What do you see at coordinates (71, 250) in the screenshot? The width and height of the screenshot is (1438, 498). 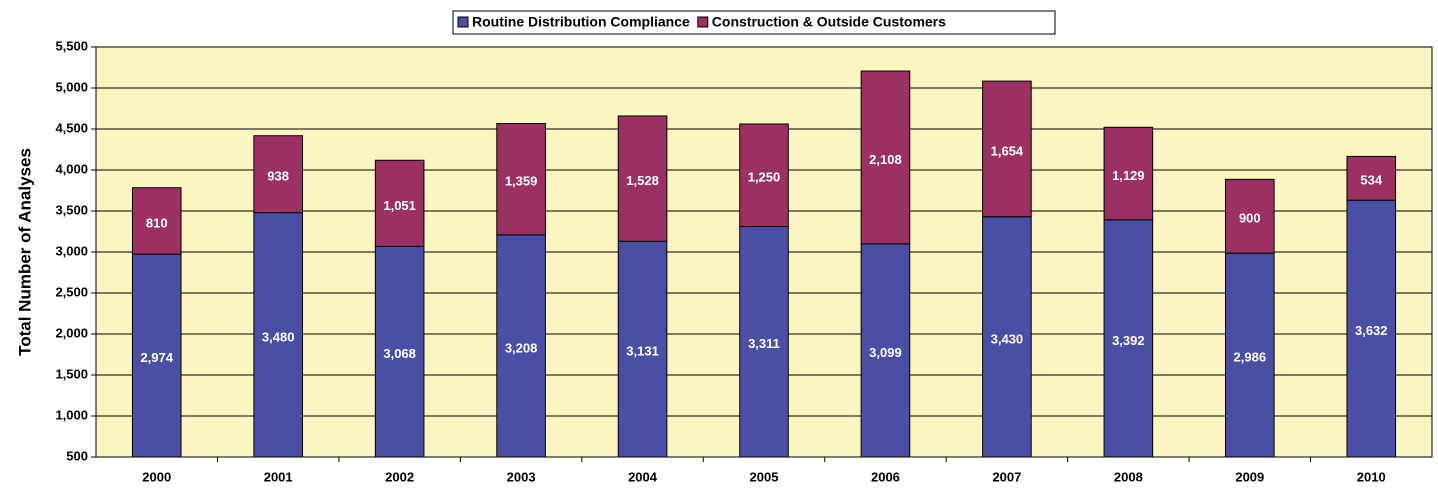 I see `y-tick-label: 3,000` at bounding box center [71, 250].